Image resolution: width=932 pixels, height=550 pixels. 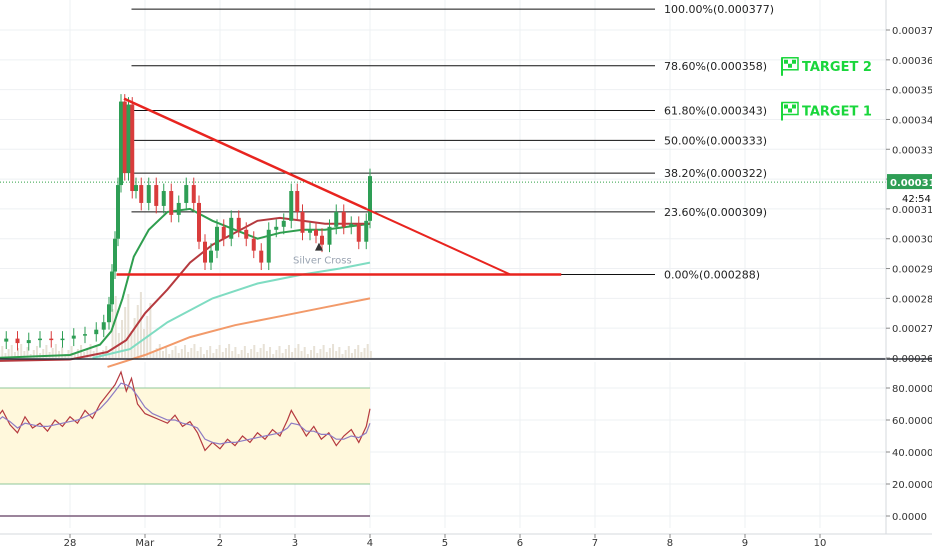 What do you see at coordinates (909, 517) in the screenshot?
I see `osc-tick-label: 0.0000` at bounding box center [909, 517].